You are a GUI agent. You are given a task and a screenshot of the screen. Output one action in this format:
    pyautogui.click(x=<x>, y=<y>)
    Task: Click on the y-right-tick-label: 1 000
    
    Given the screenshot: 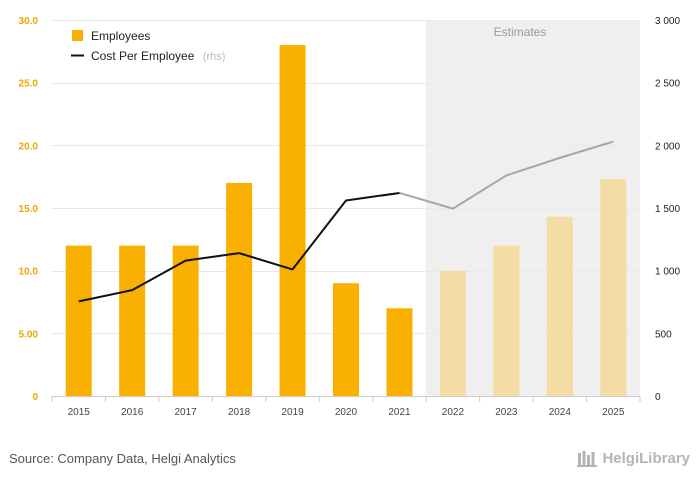 What is the action you would take?
    pyautogui.click(x=667, y=272)
    